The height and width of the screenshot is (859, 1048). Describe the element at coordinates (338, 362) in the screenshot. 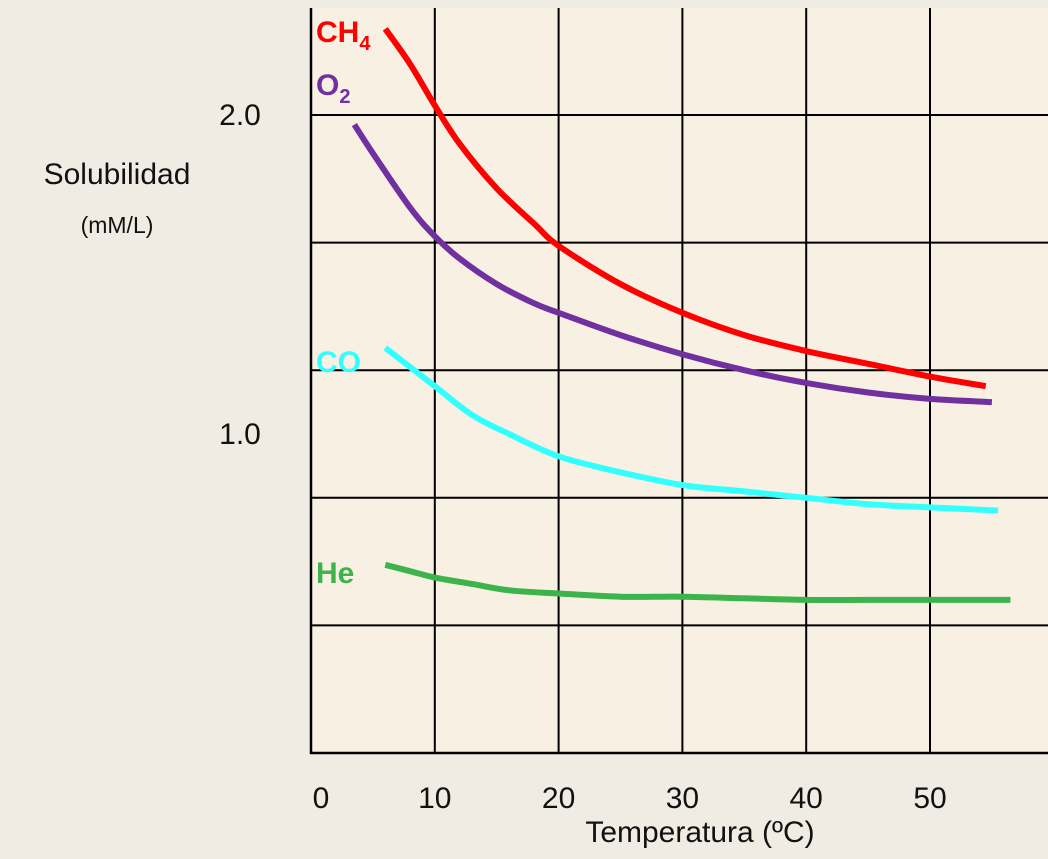

I see `series-label-co: CO` at that location.